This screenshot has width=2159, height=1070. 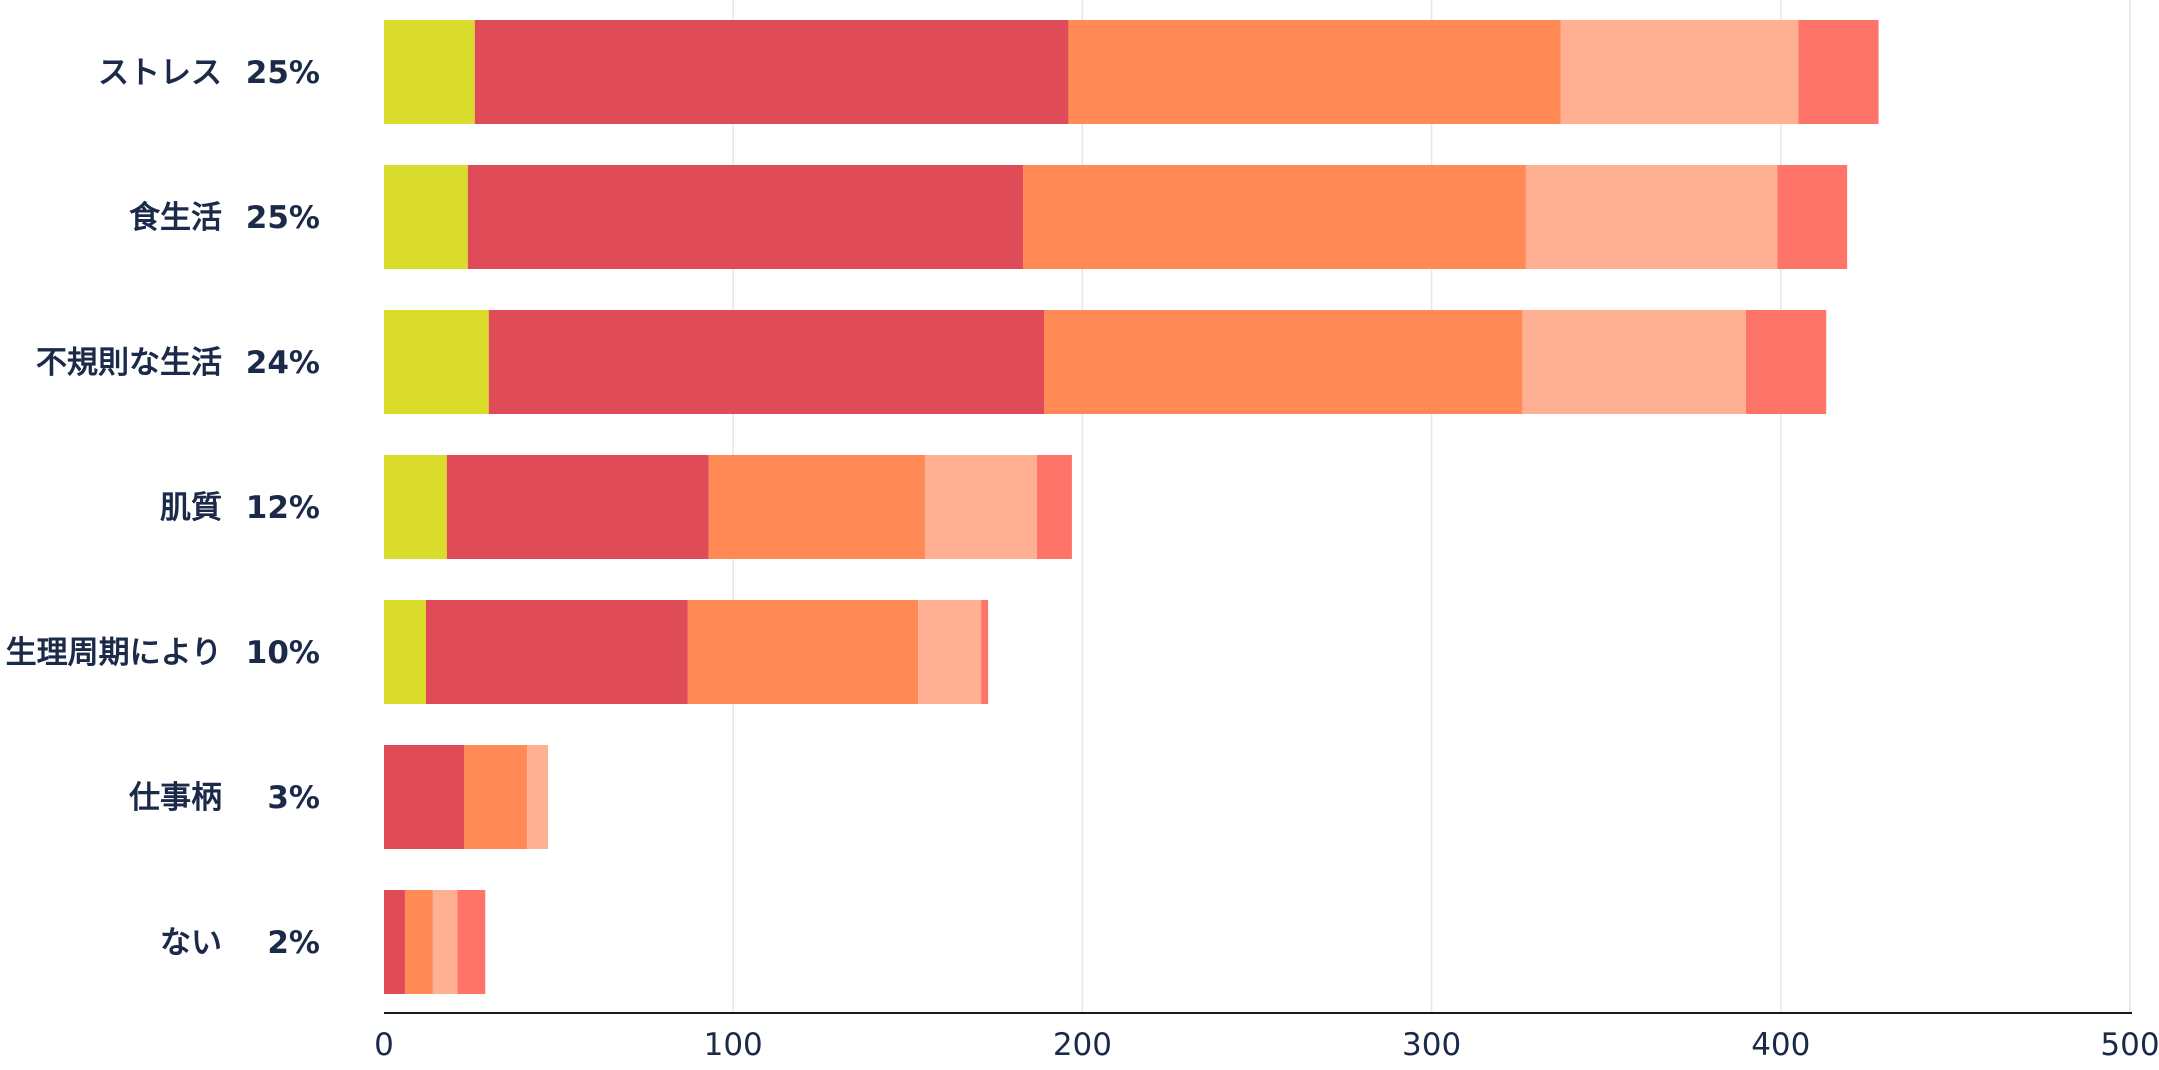 What do you see at coordinates (191, 943) in the screenshot?
I see `category-label: ない` at bounding box center [191, 943].